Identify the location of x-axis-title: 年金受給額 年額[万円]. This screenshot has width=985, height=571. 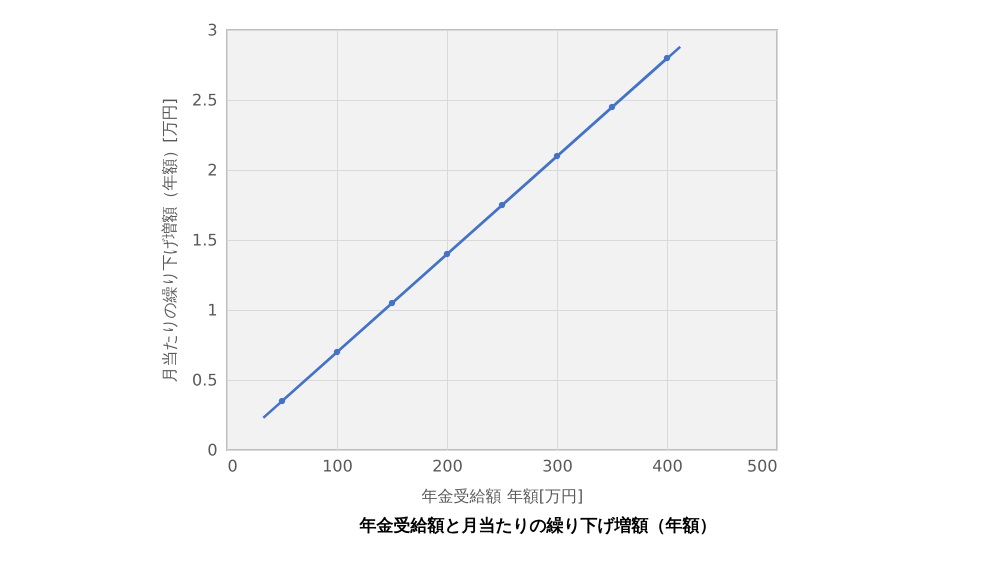
(503, 496).